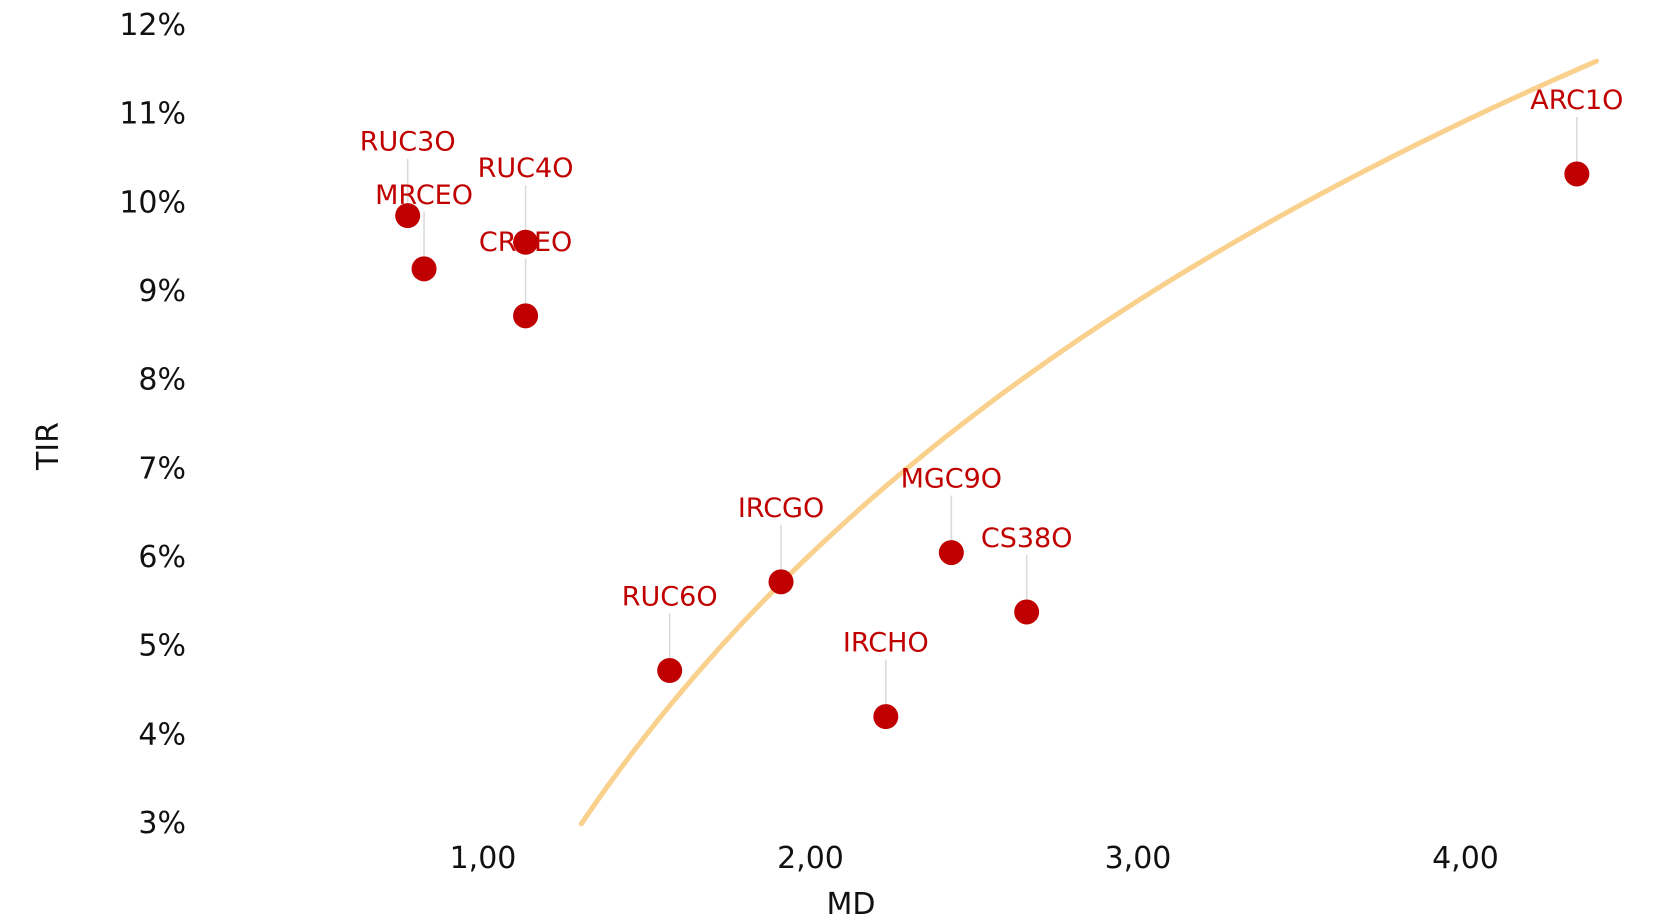  I want to click on y-tick-label: 9%, so click(162, 291).